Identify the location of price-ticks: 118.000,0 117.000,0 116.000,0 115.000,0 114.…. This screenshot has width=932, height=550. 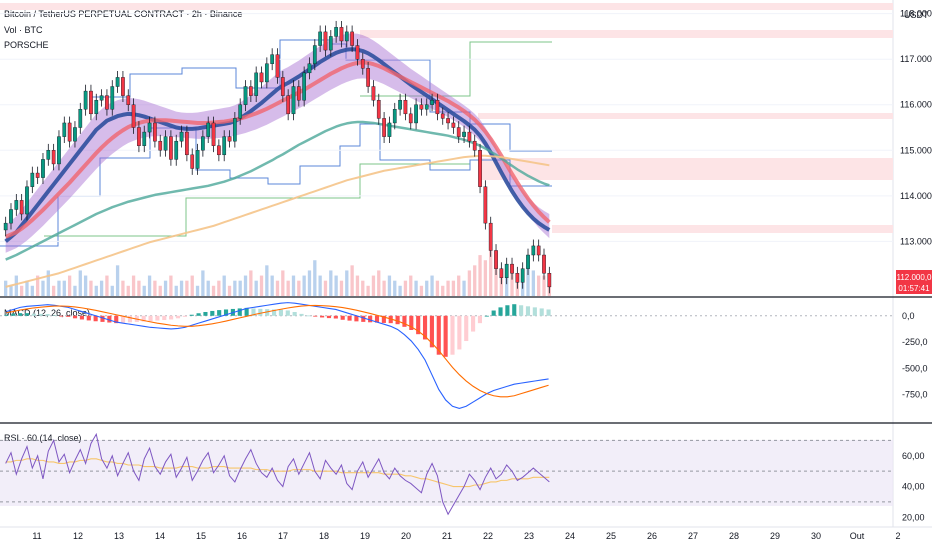
(916, 128).